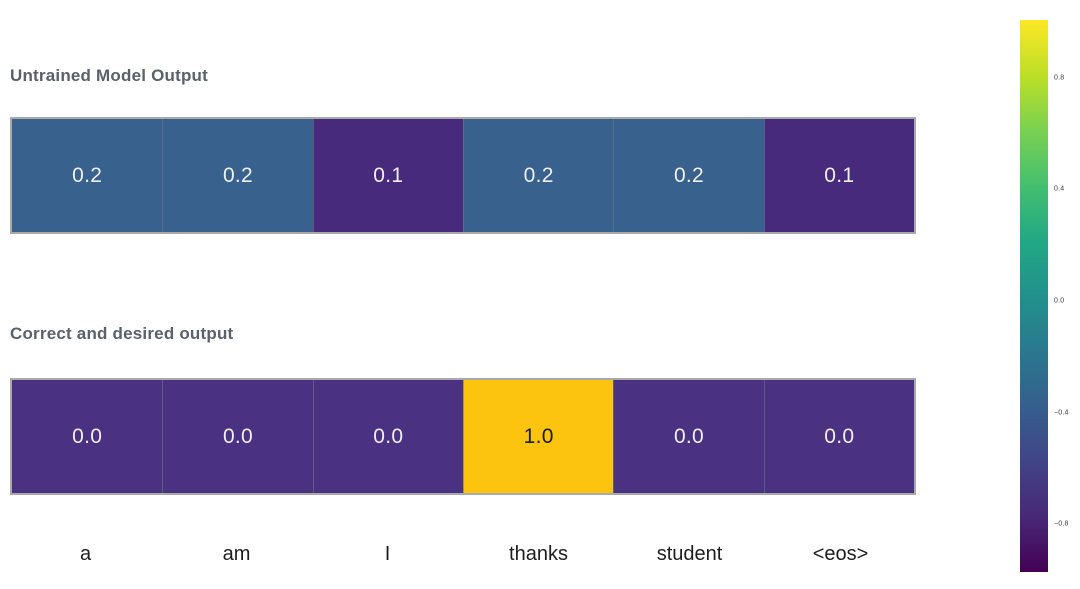 Image resolution: width=1080 pixels, height=589 pixels. What do you see at coordinates (236, 554) in the screenshot?
I see `x-axis-label: am` at bounding box center [236, 554].